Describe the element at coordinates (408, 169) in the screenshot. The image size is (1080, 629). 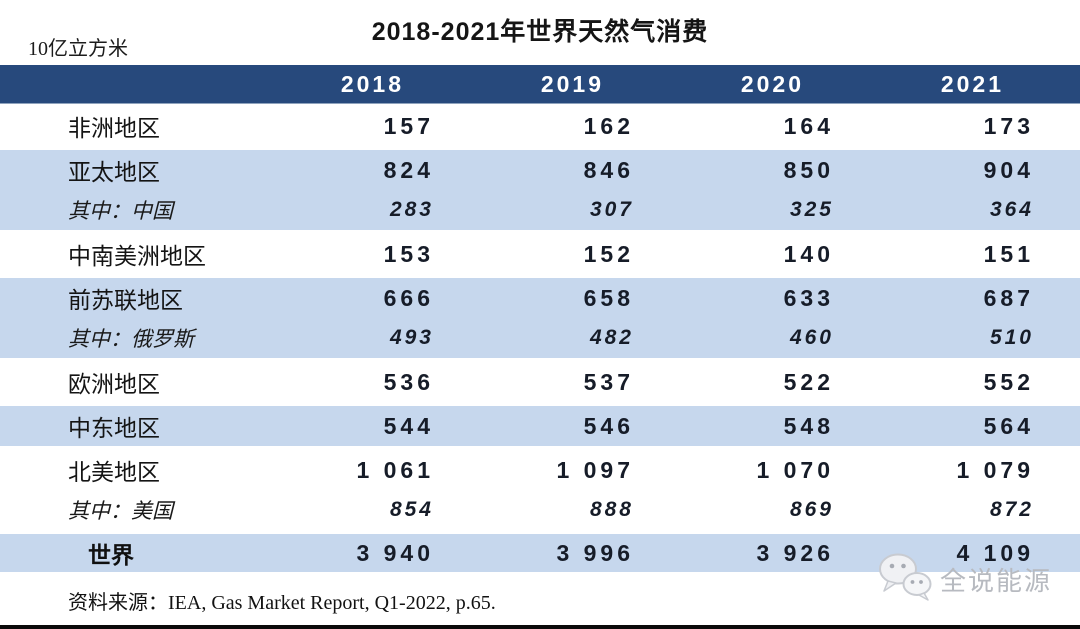
I see `value-cell: 824` at that location.